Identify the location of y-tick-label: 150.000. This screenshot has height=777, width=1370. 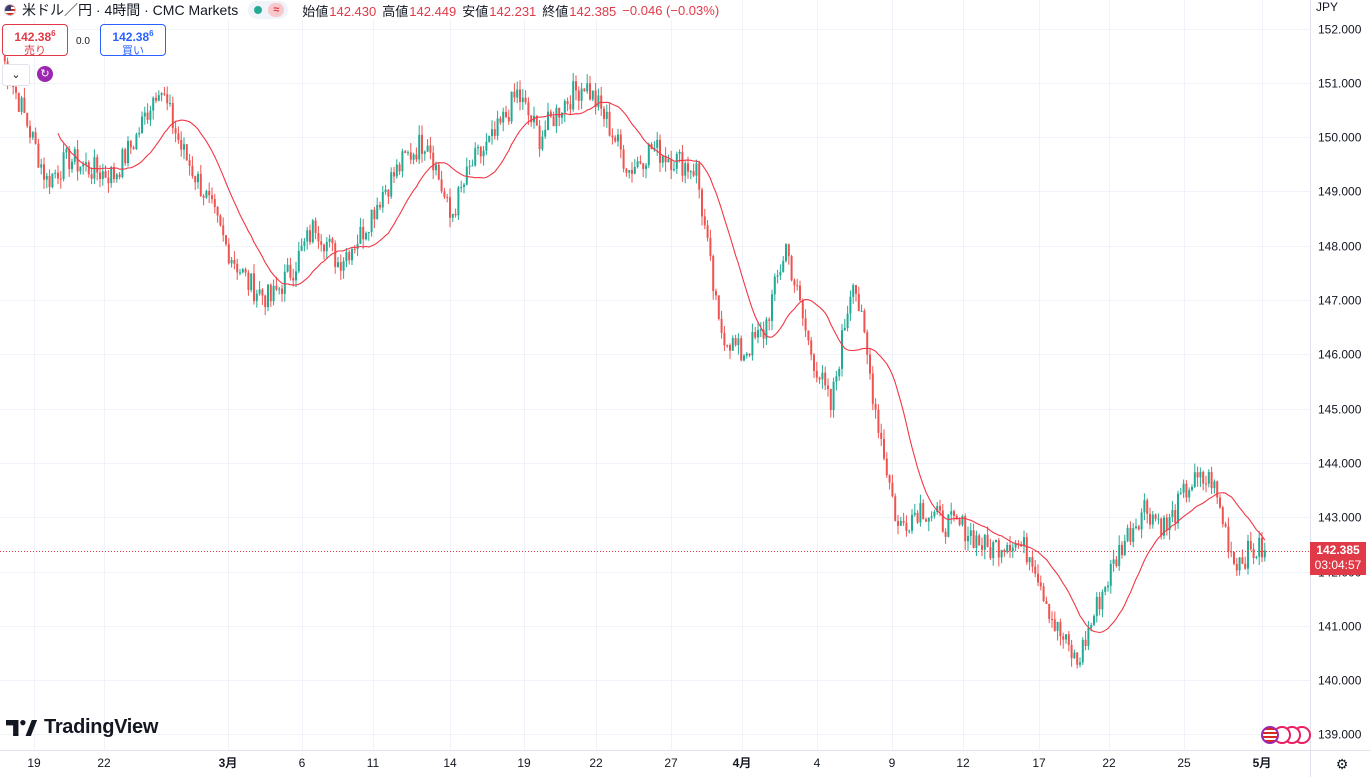
(1340, 138).